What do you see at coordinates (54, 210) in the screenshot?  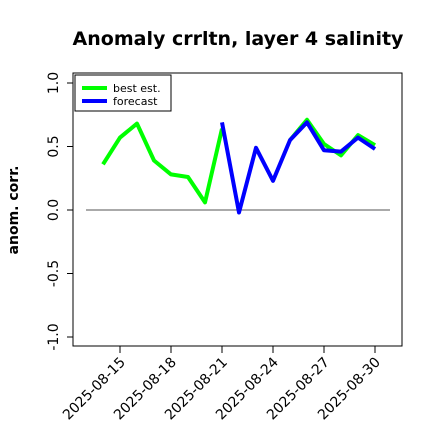 I see `y-tick-label: 0.0` at bounding box center [54, 210].